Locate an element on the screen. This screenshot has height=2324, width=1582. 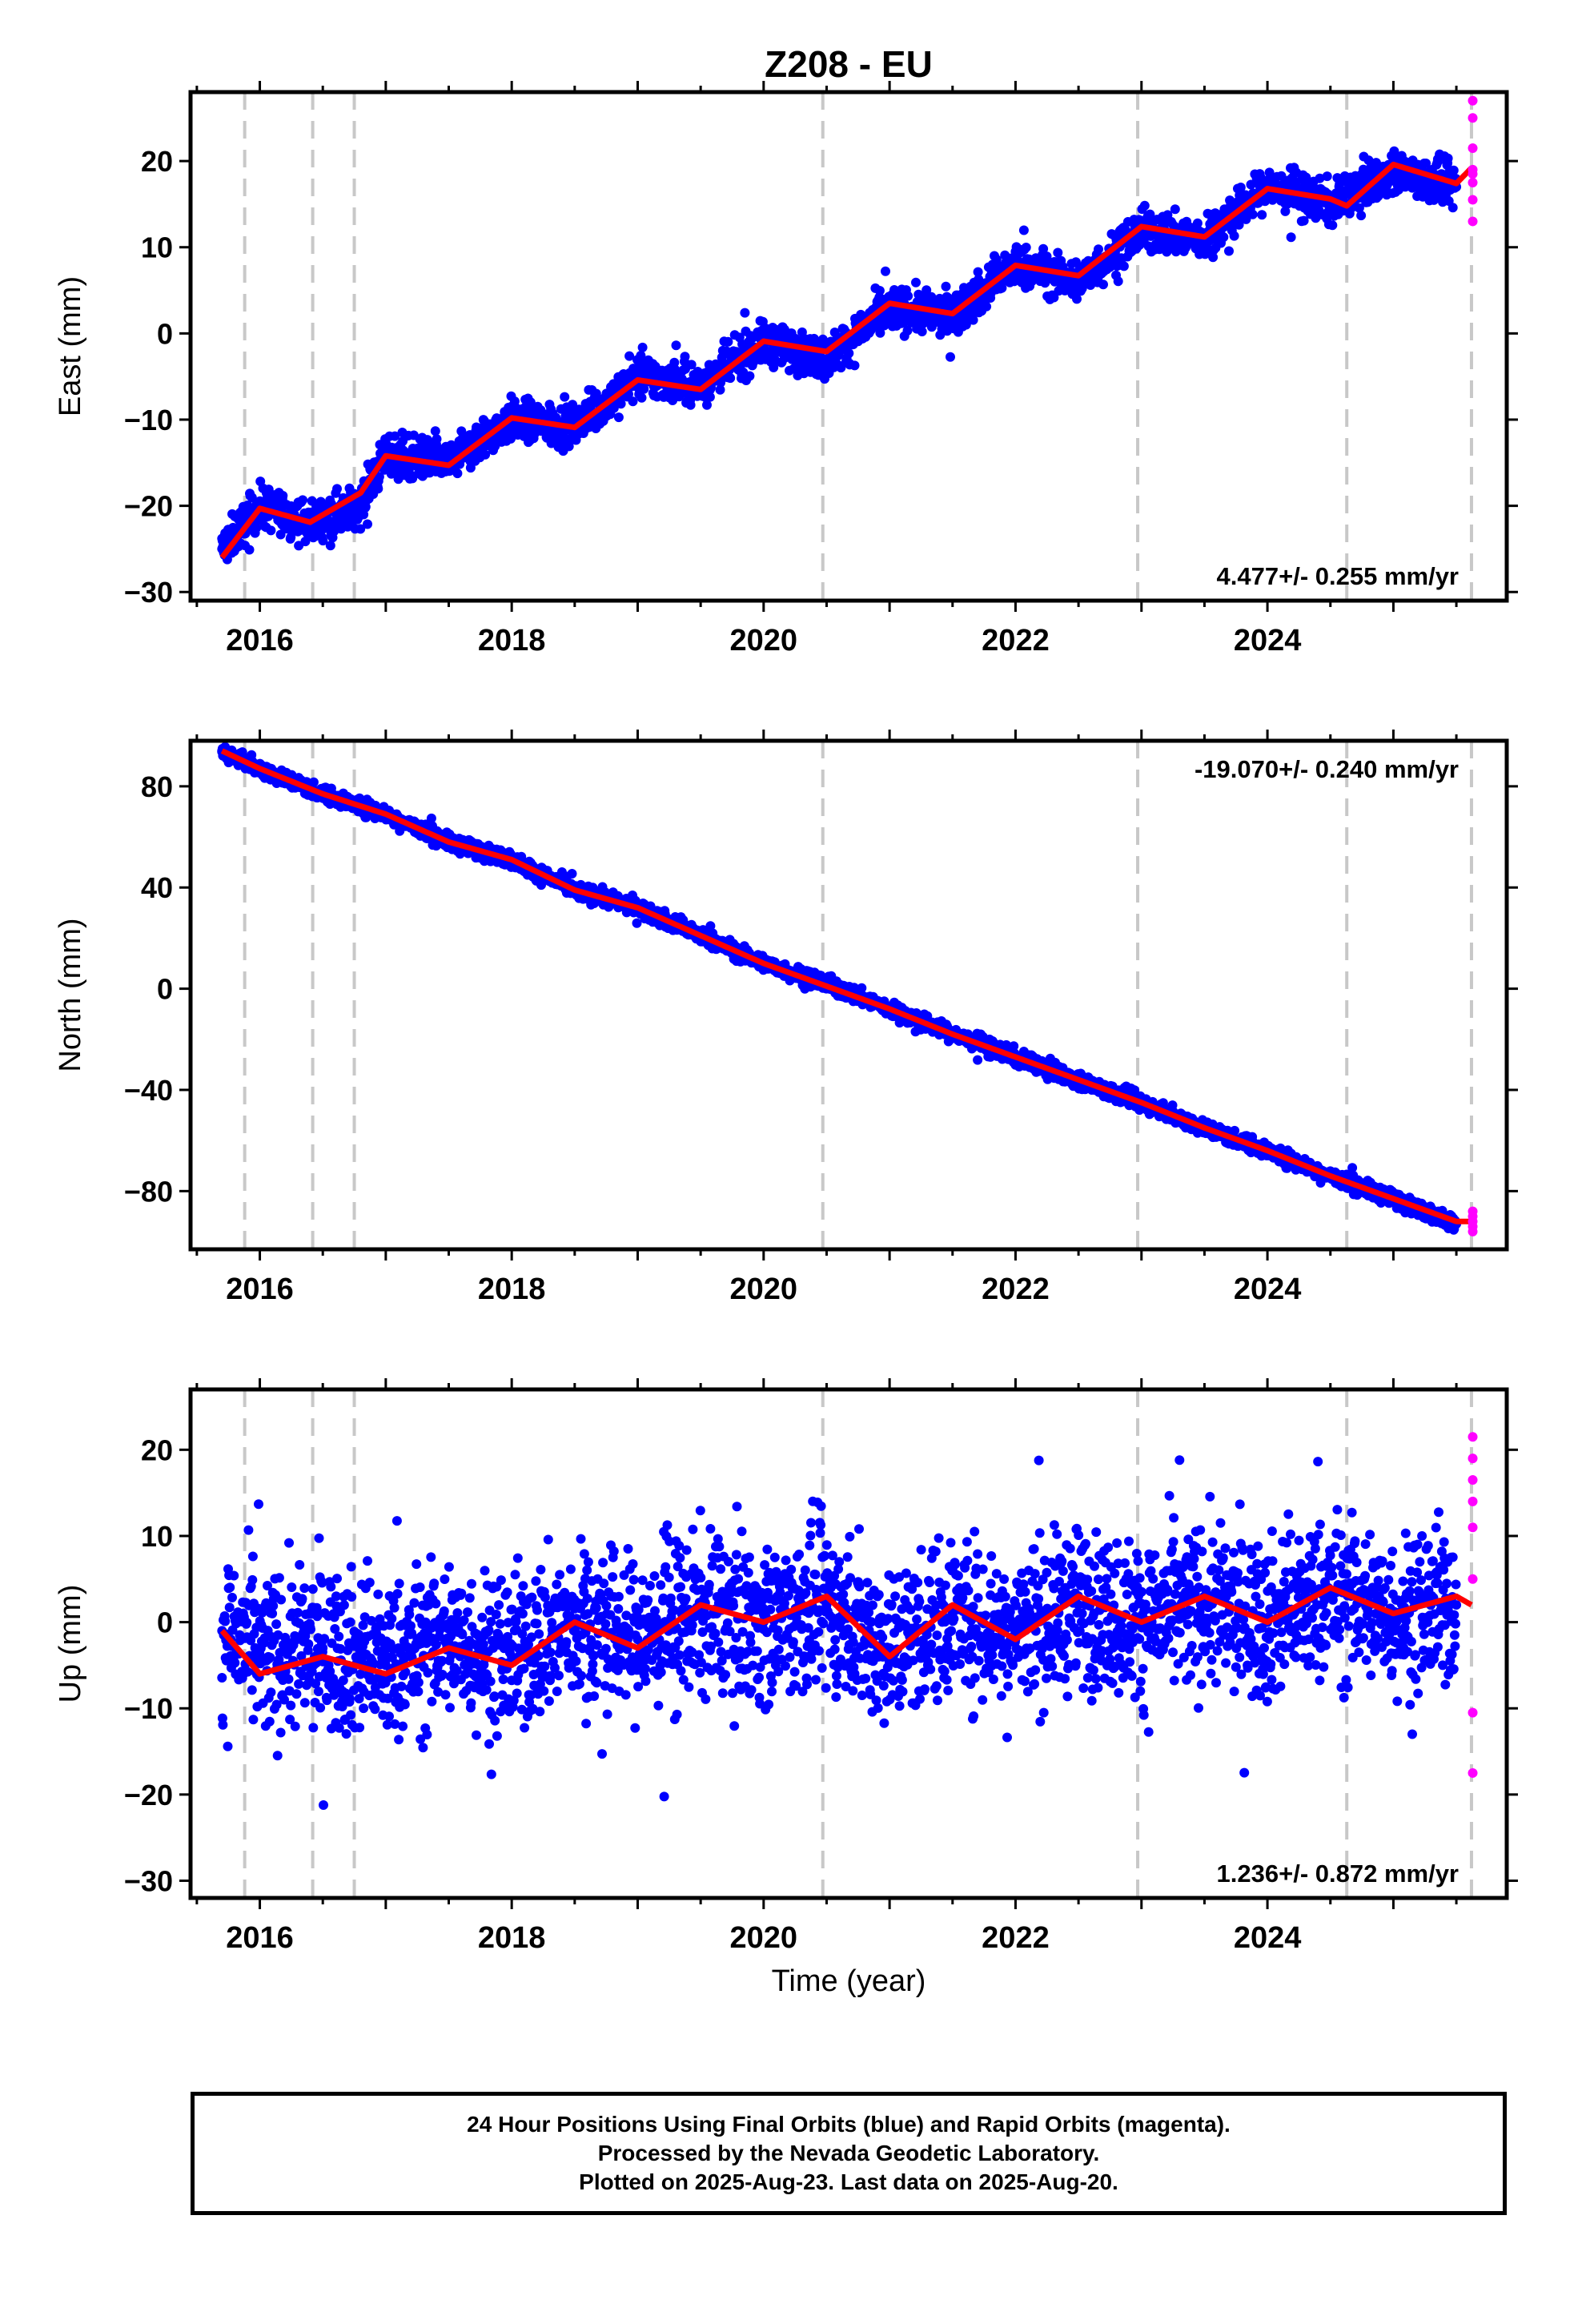
east-y-tick-label: 10 is located at coordinates (157, 247).